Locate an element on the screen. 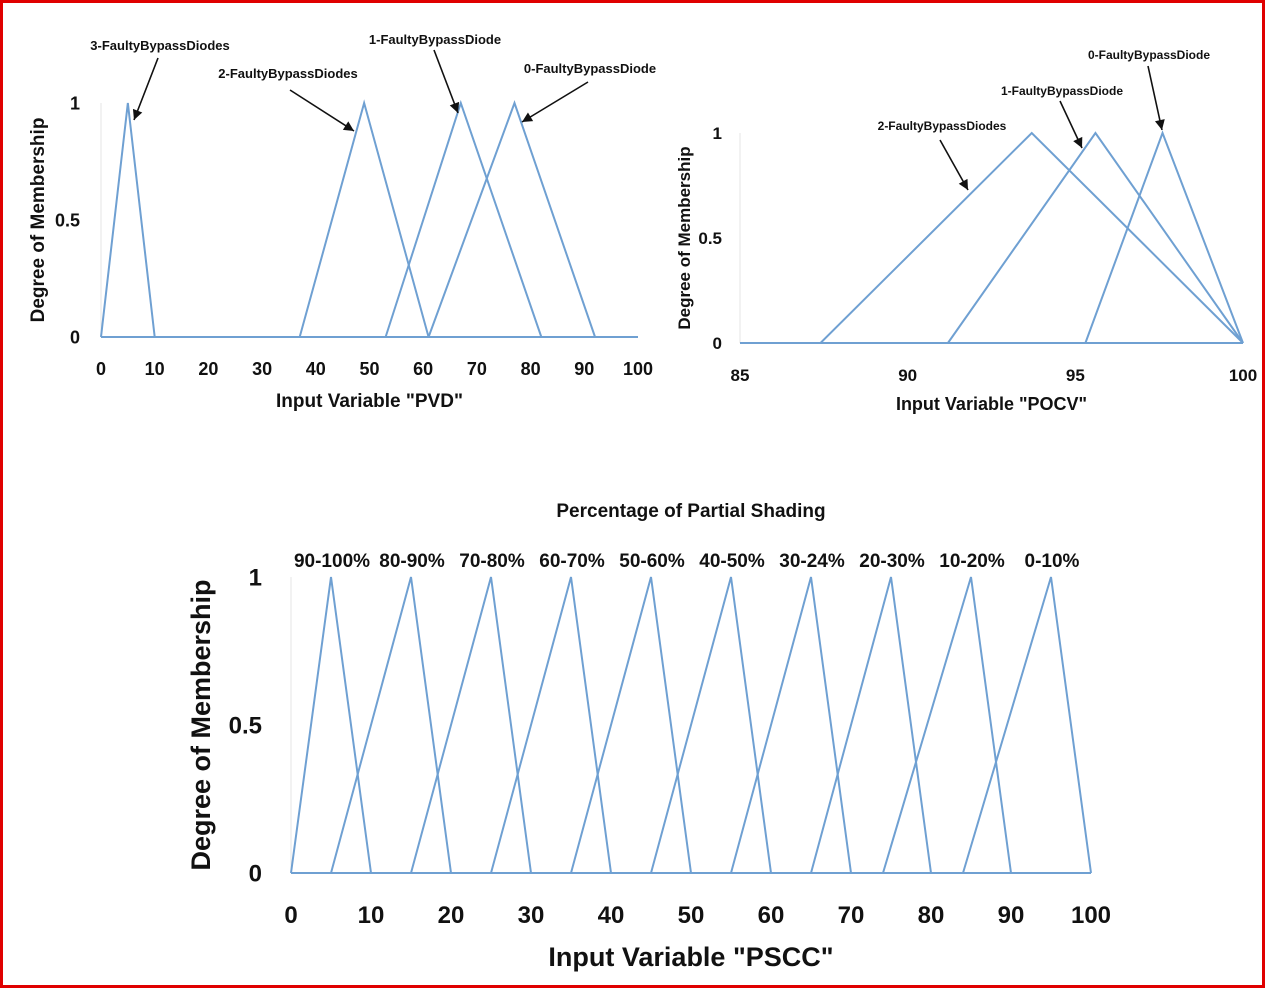 The image size is (1265, 988). series-line-60-70% is located at coordinates (551, 725).